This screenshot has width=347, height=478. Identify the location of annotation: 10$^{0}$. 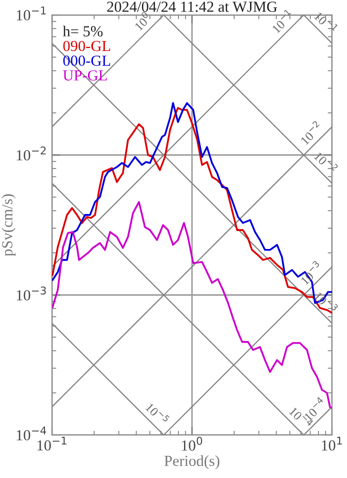
(142, 21).